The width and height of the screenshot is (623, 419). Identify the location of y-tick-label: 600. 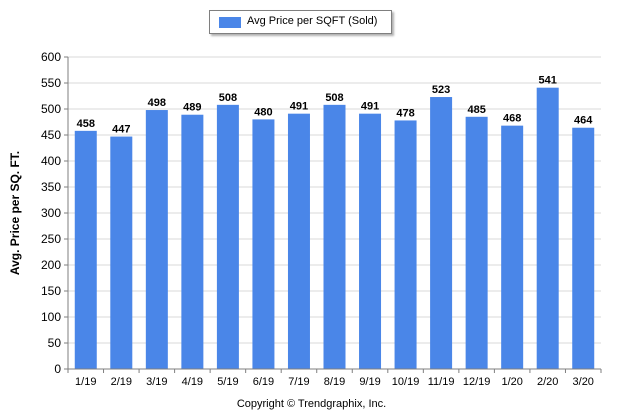
(51, 57).